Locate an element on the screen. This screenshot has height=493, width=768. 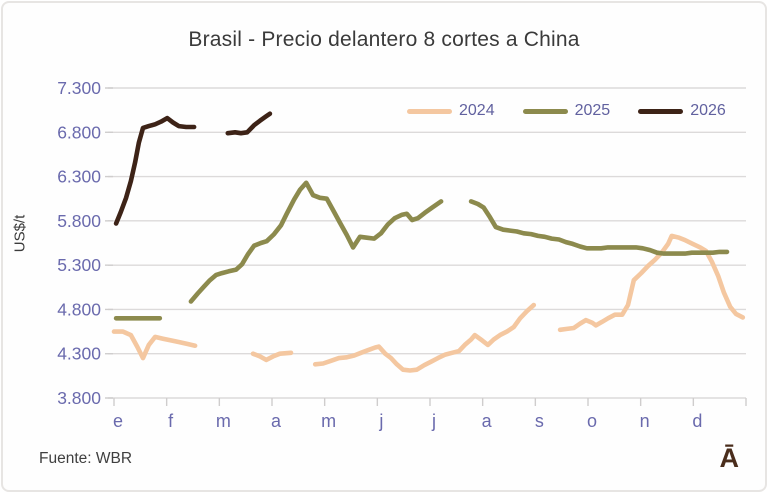
legend-item-2024: 2024 is located at coordinates (451, 111).